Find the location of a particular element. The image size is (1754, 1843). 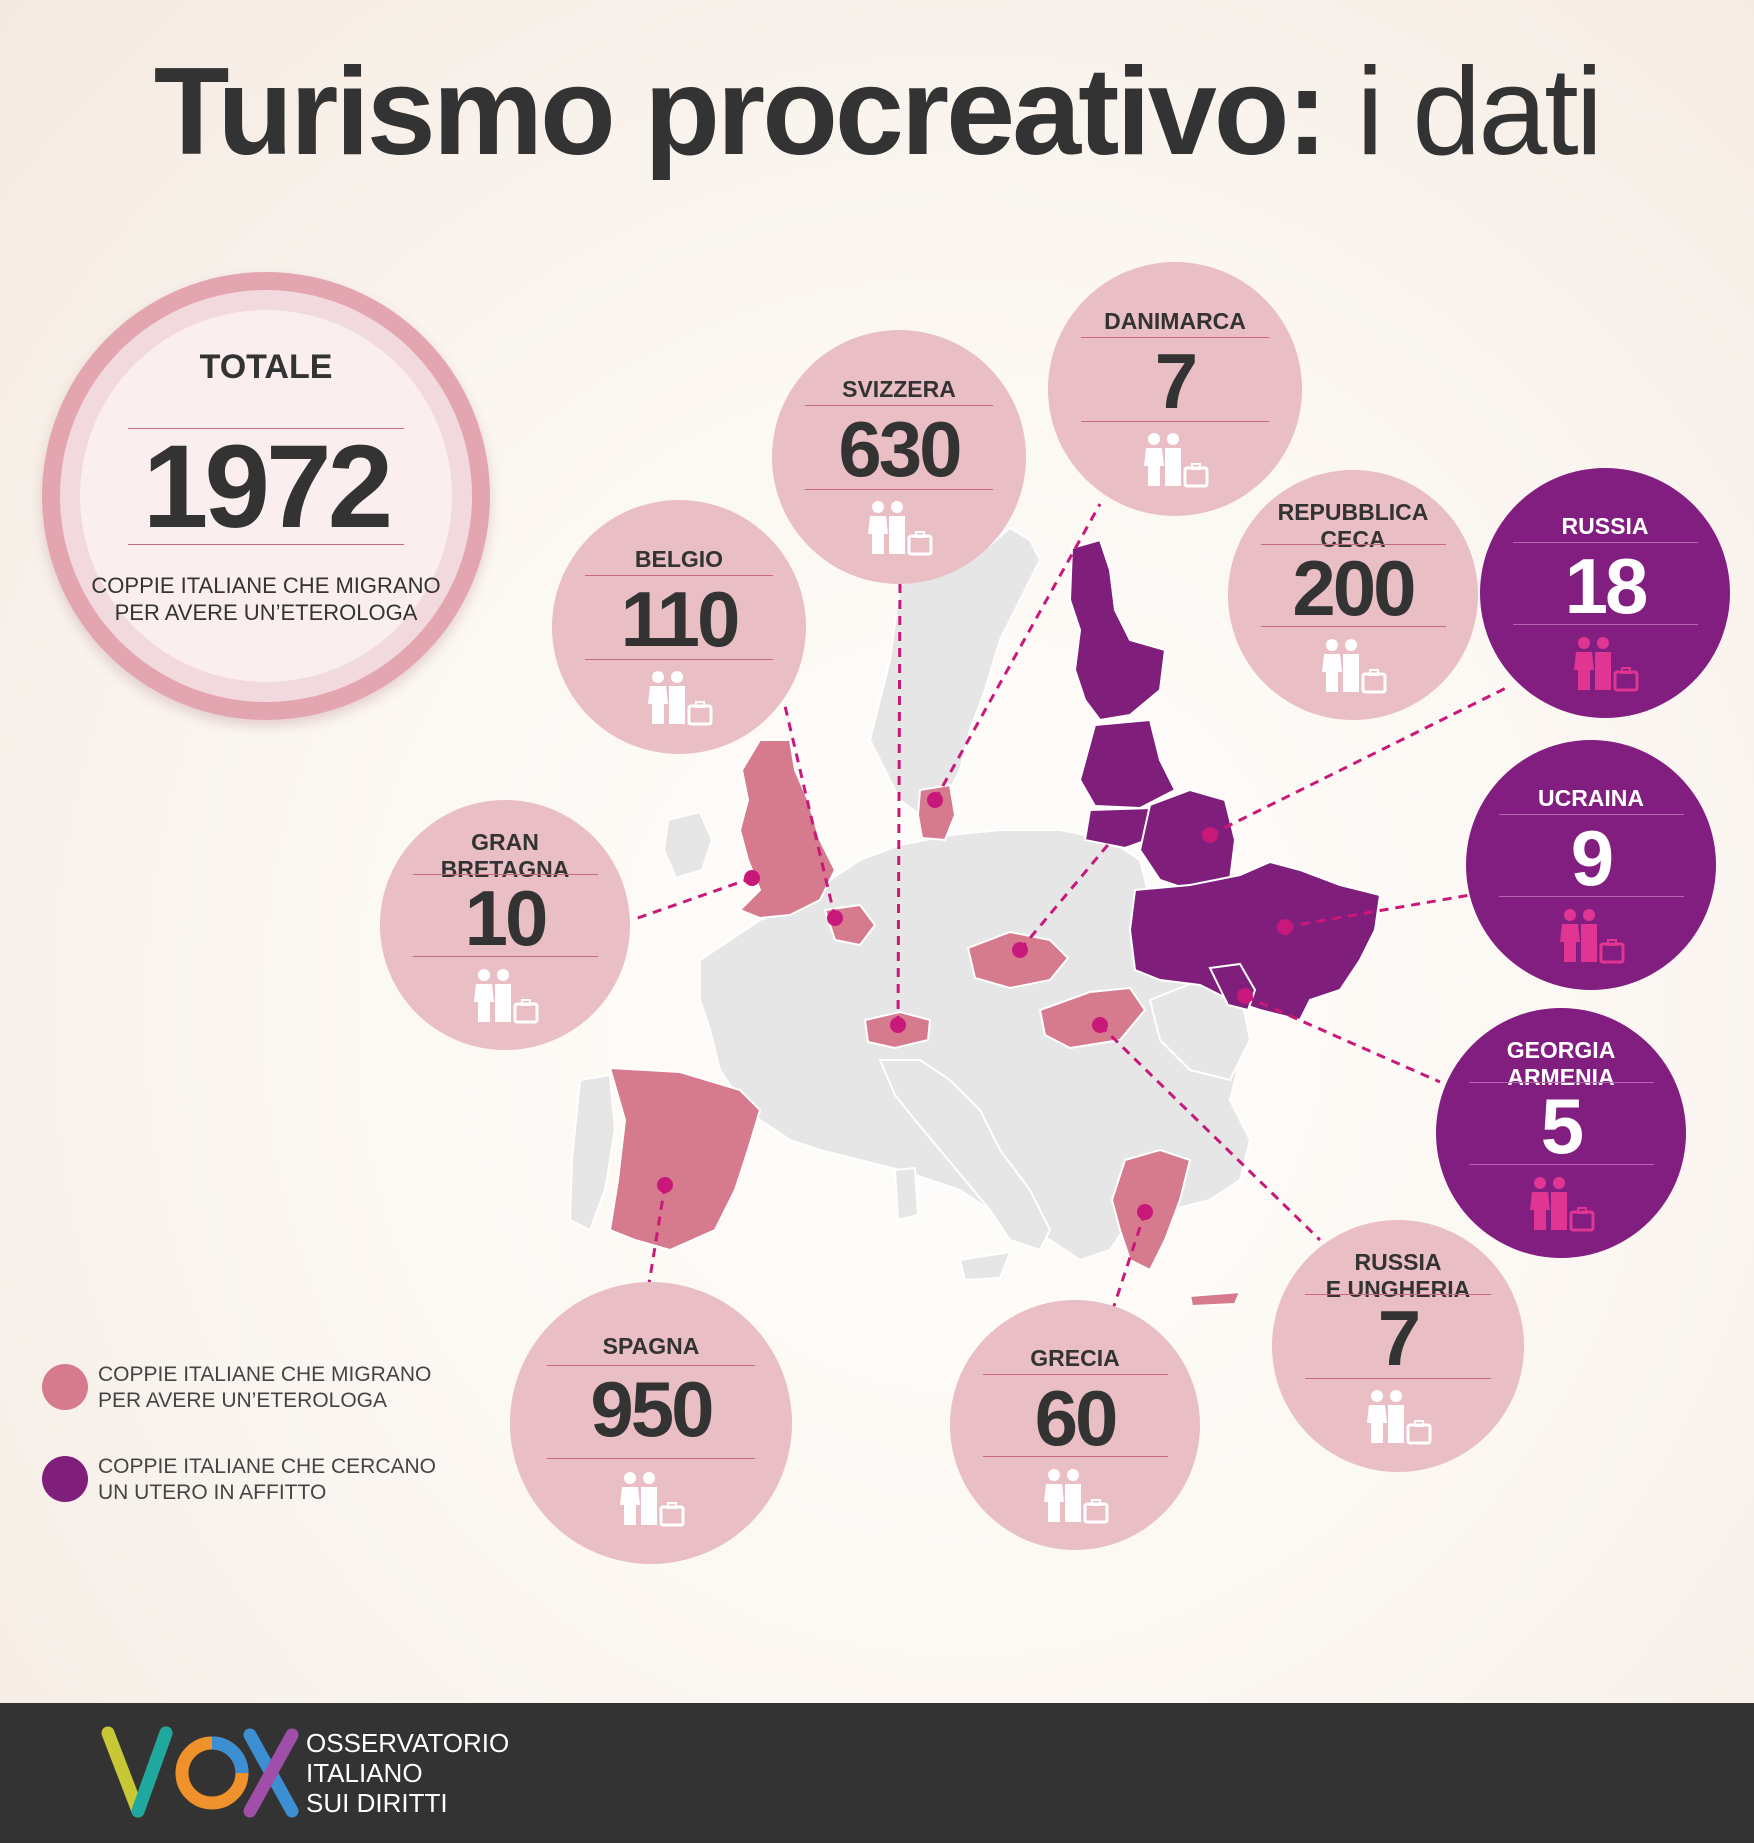

bubble-spagna: SPAGNA 950 is located at coordinates (651, 1423).